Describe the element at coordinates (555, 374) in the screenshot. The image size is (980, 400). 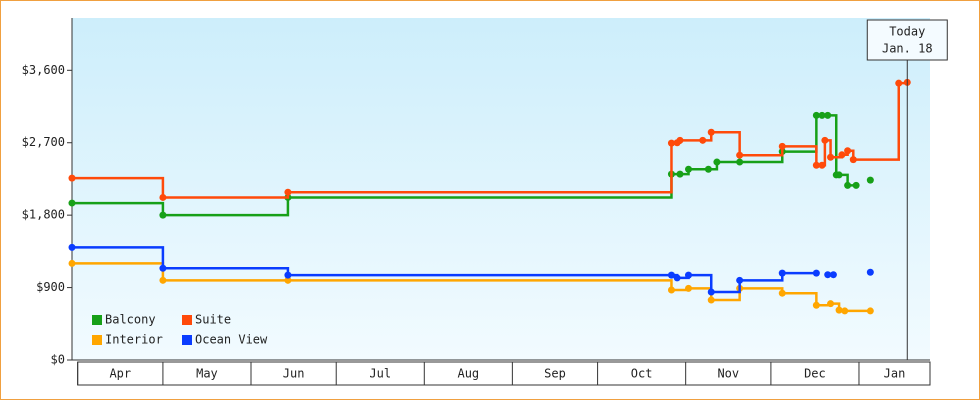
I see `x-tick-label: Sep` at that location.